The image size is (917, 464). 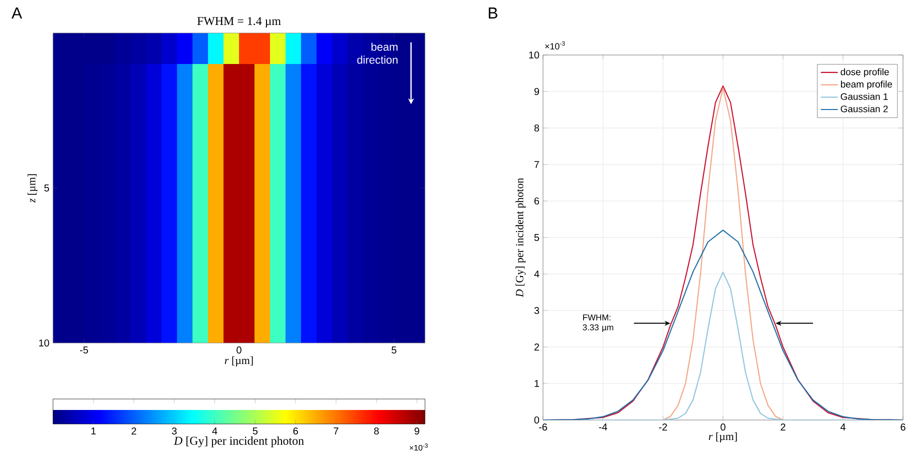 What do you see at coordinates (493, 13) in the screenshot?
I see `text: B` at bounding box center [493, 13].